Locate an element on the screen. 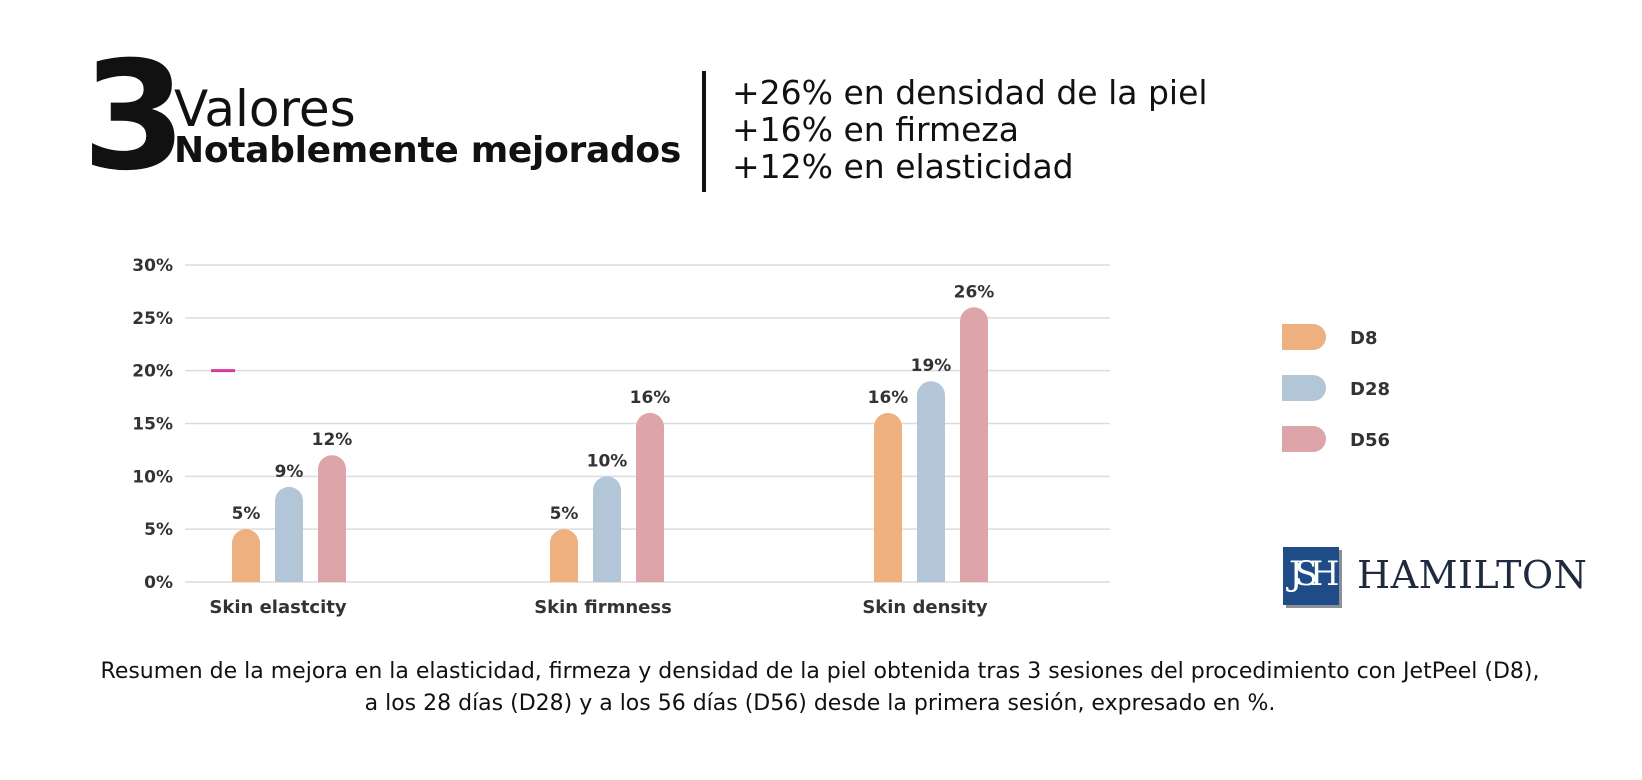 This screenshot has width=1642, height=780. x-category-label: Skin density is located at coordinates (925, 607).